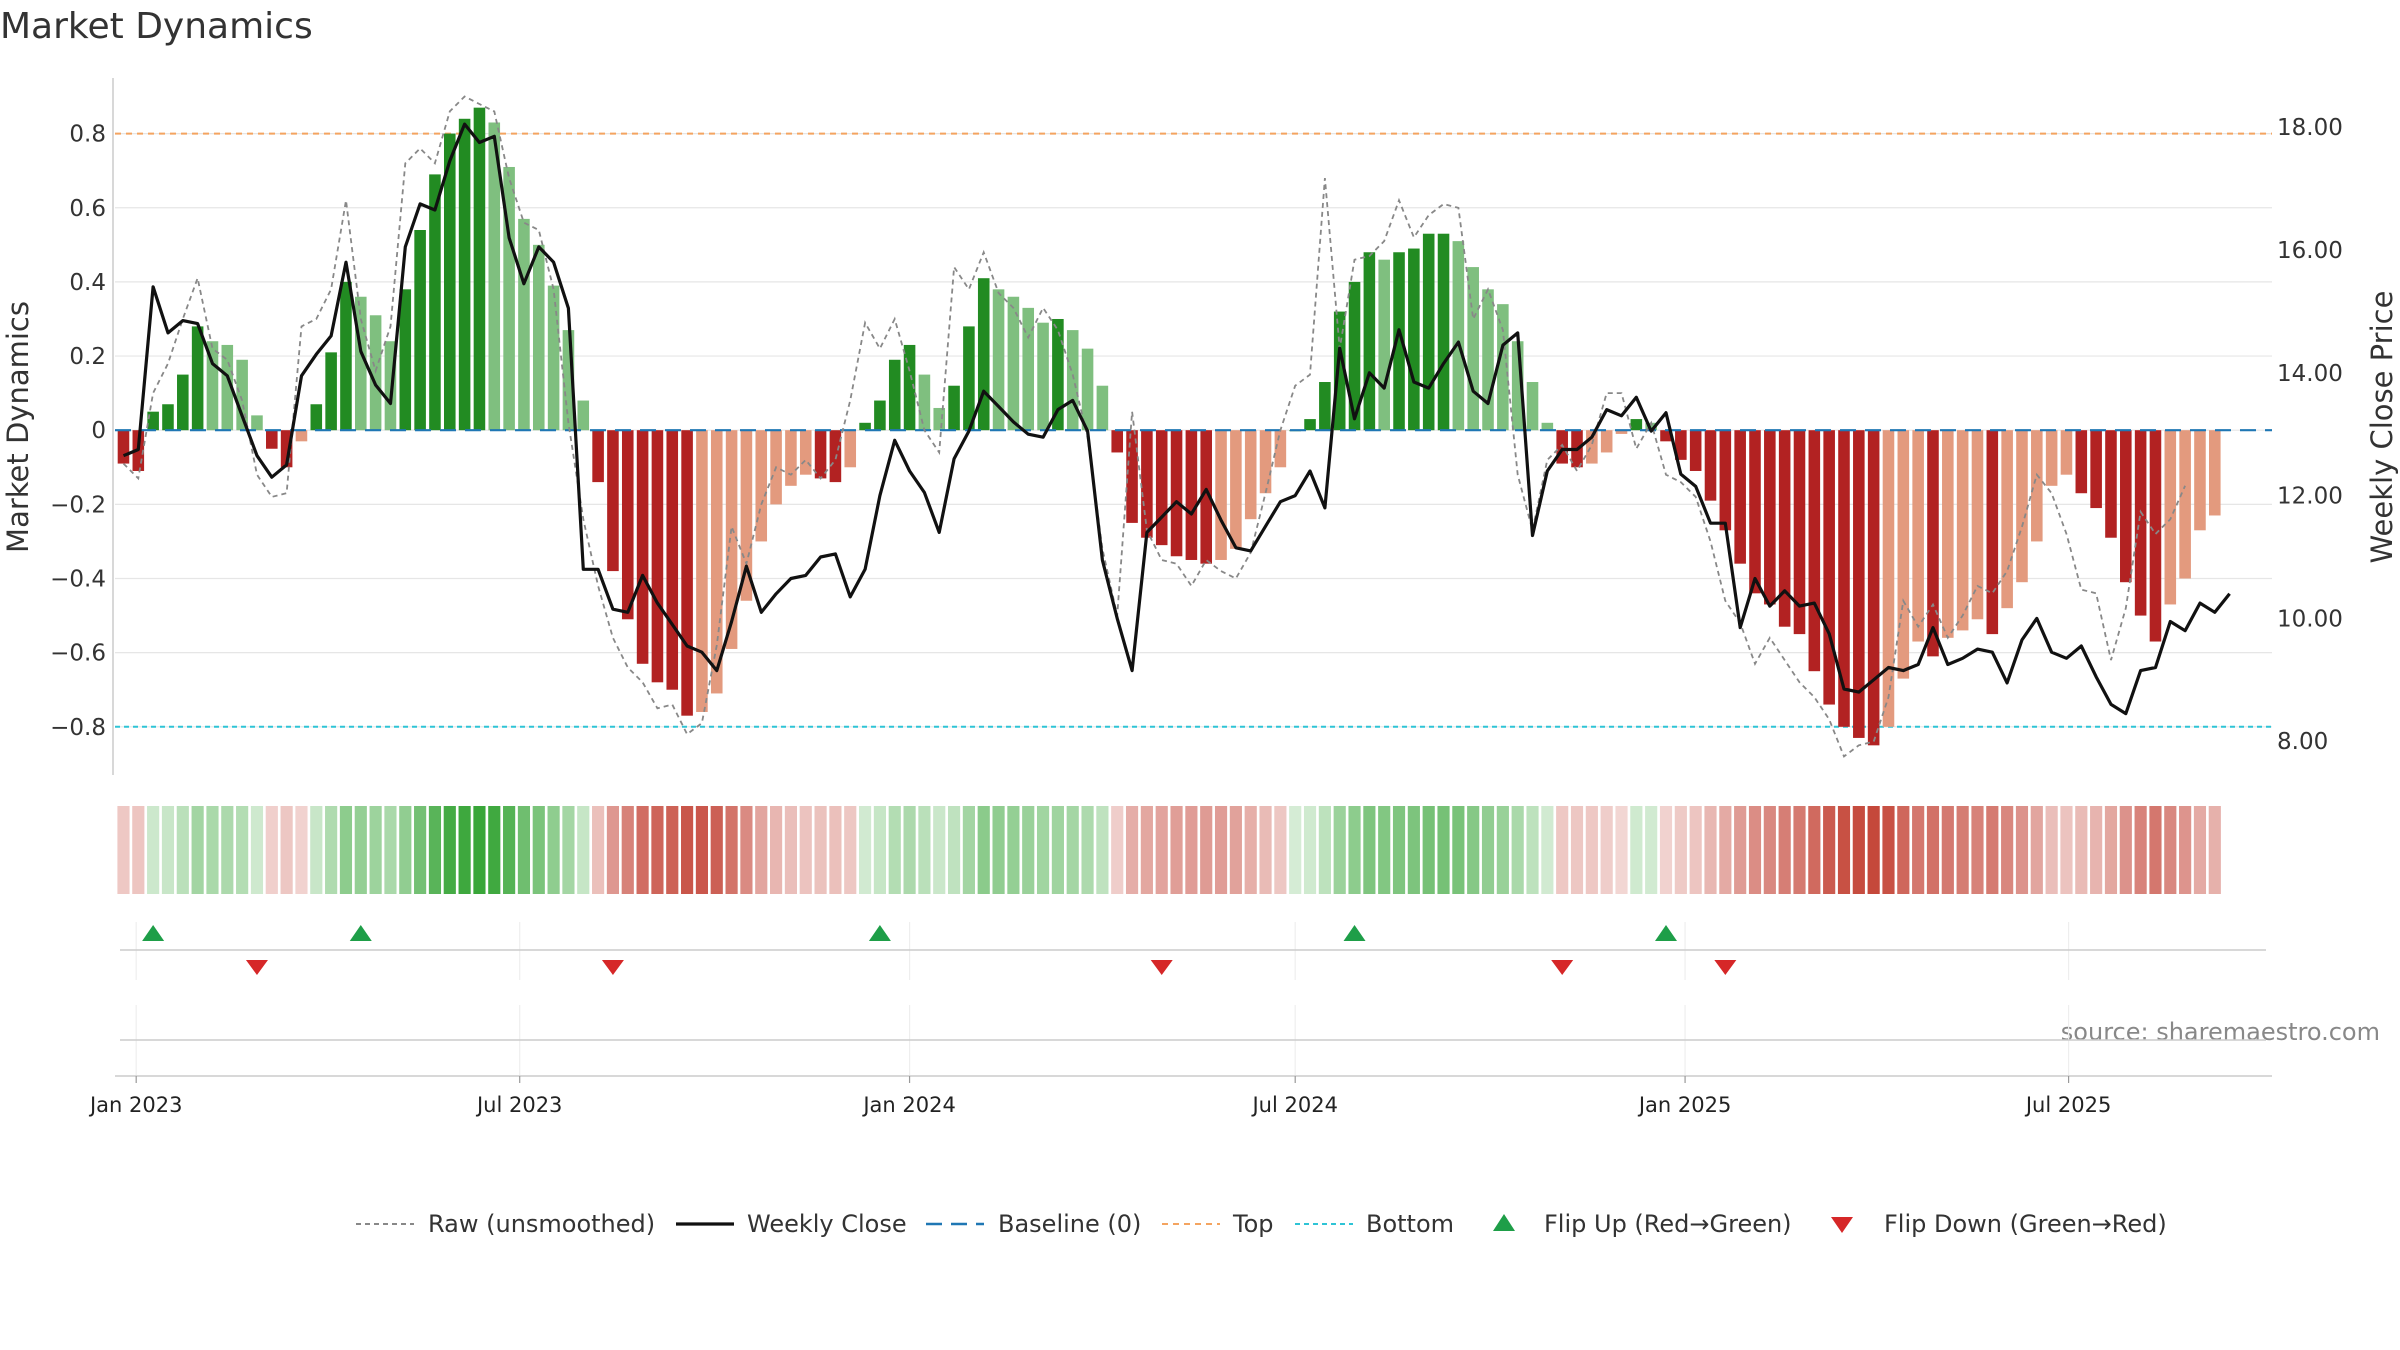  Describe the element at coordinates (156, 26) in the screenshot. I see `chart-title: Market Dynamics` at that location.